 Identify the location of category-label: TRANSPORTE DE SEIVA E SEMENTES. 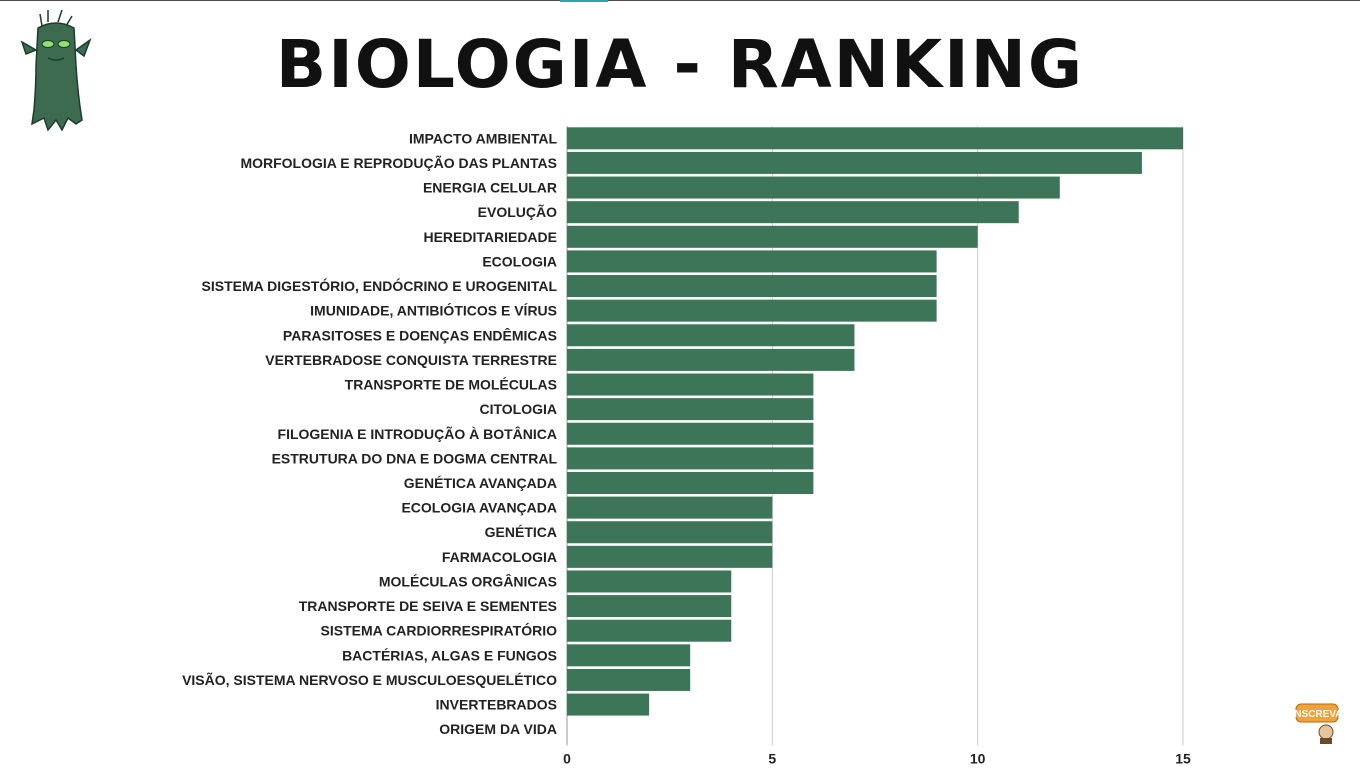
(428, 606).